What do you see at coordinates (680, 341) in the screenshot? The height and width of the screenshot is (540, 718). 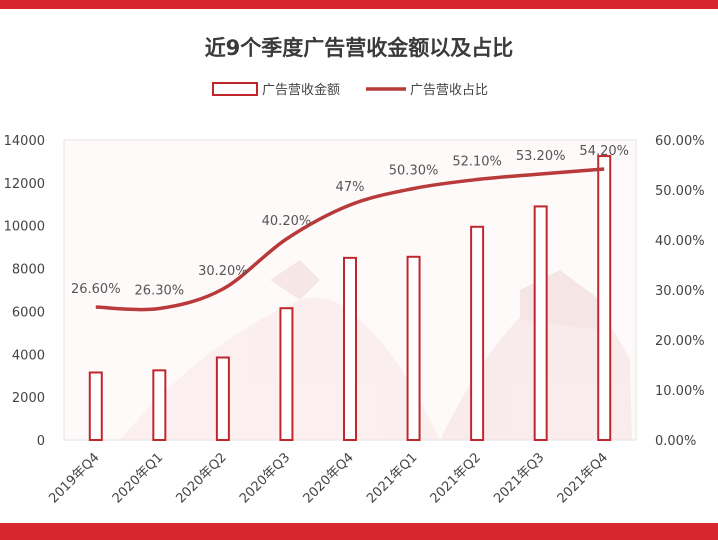 I see `right-tick-label: 20.00%` at bounding box center [680, 341].